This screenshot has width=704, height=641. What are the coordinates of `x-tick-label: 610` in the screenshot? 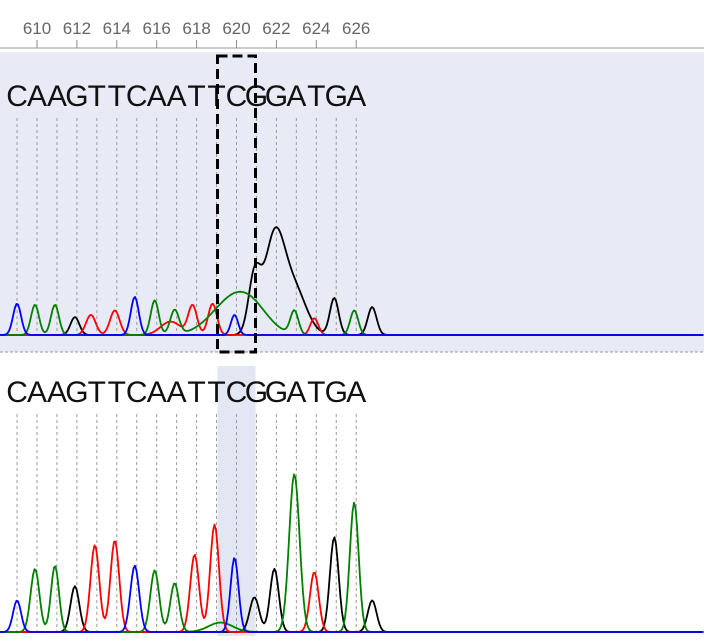 It's located at (37, 28).